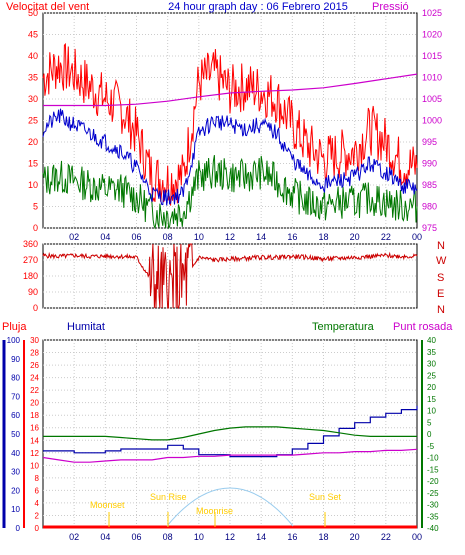 The width and height of the screenshot is (465, 555). I want to click on compass-label-n-bottom: N, so click(441, 310).